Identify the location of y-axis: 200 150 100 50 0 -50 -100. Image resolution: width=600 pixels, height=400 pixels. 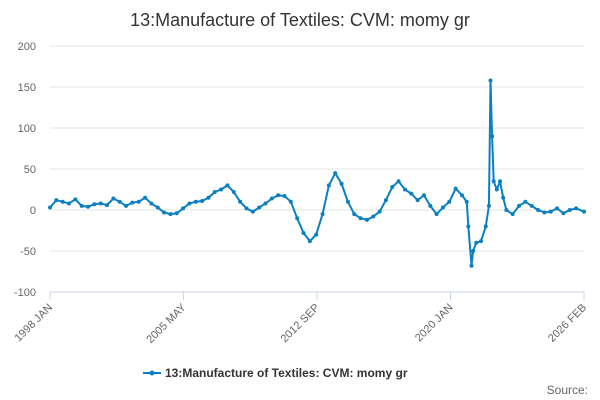
(25, 170).